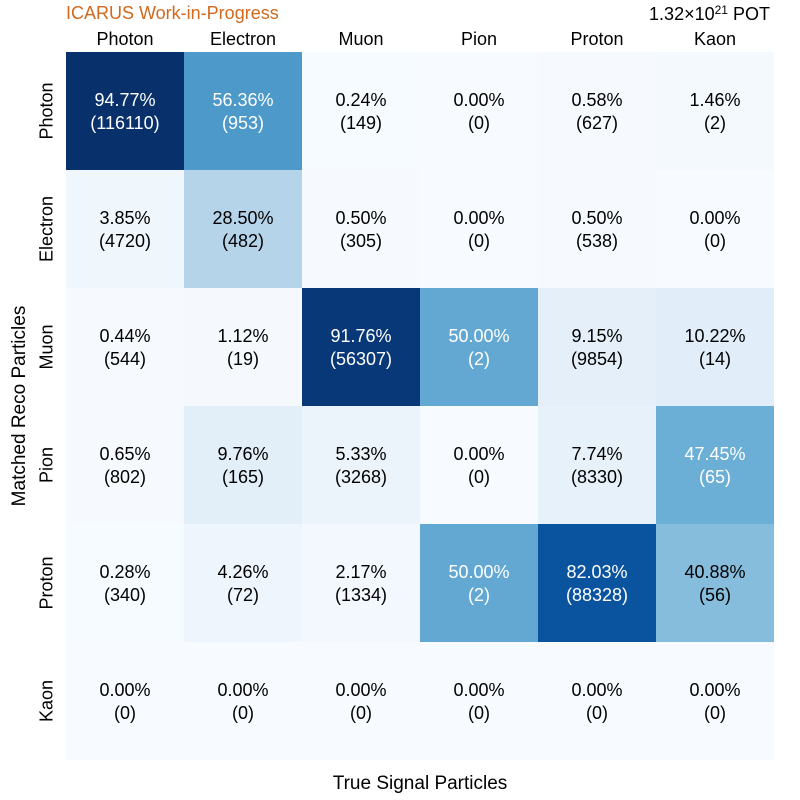 Image resolution: width=800 pixels, height=800 pixels. I want to click on y-tick-label: Muon, so click(47, 347).